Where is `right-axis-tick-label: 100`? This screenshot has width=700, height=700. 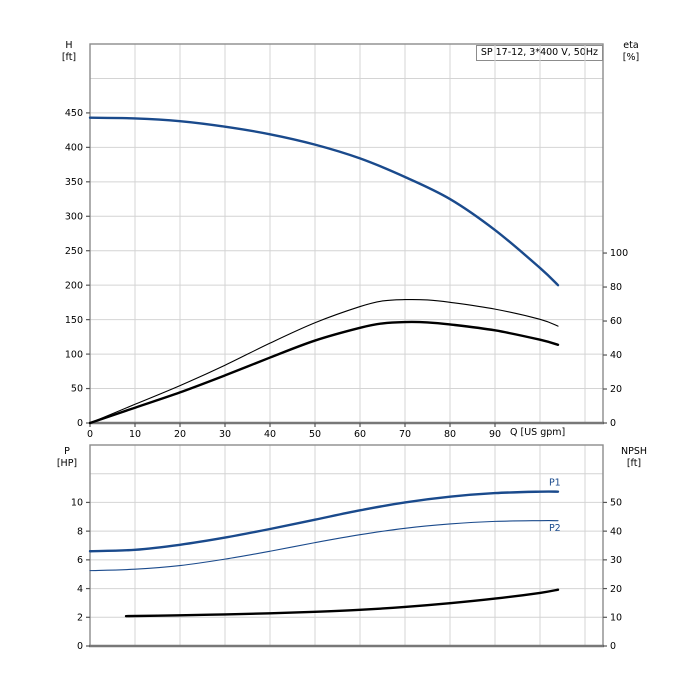
right-axis-tick-label: 100 is located at coordinates (619, 253).